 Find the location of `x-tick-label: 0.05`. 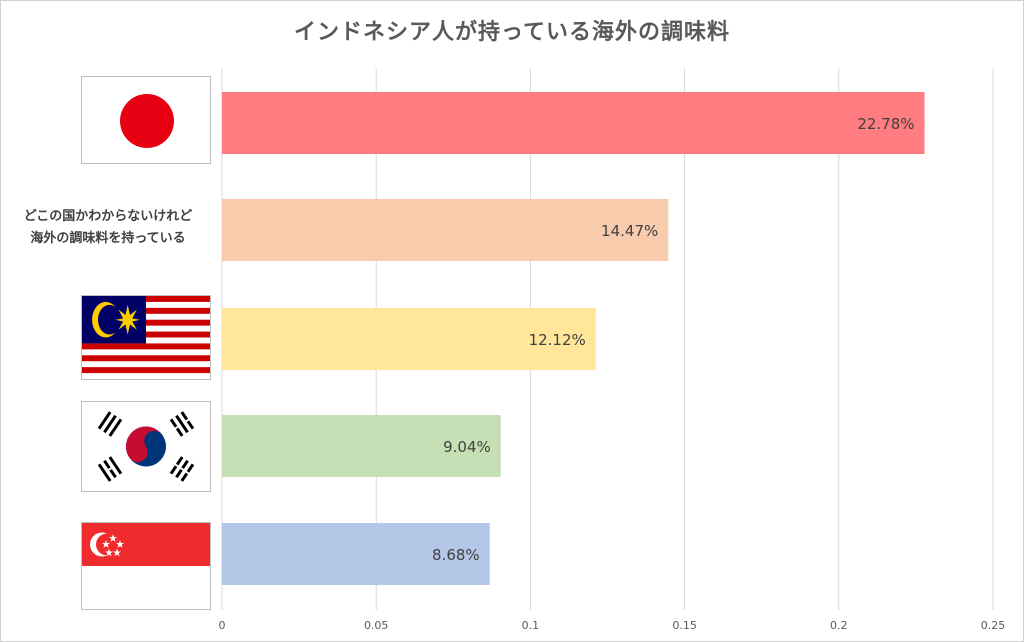

x-tick-label: 0.05 is located at coordinates (376, 625).